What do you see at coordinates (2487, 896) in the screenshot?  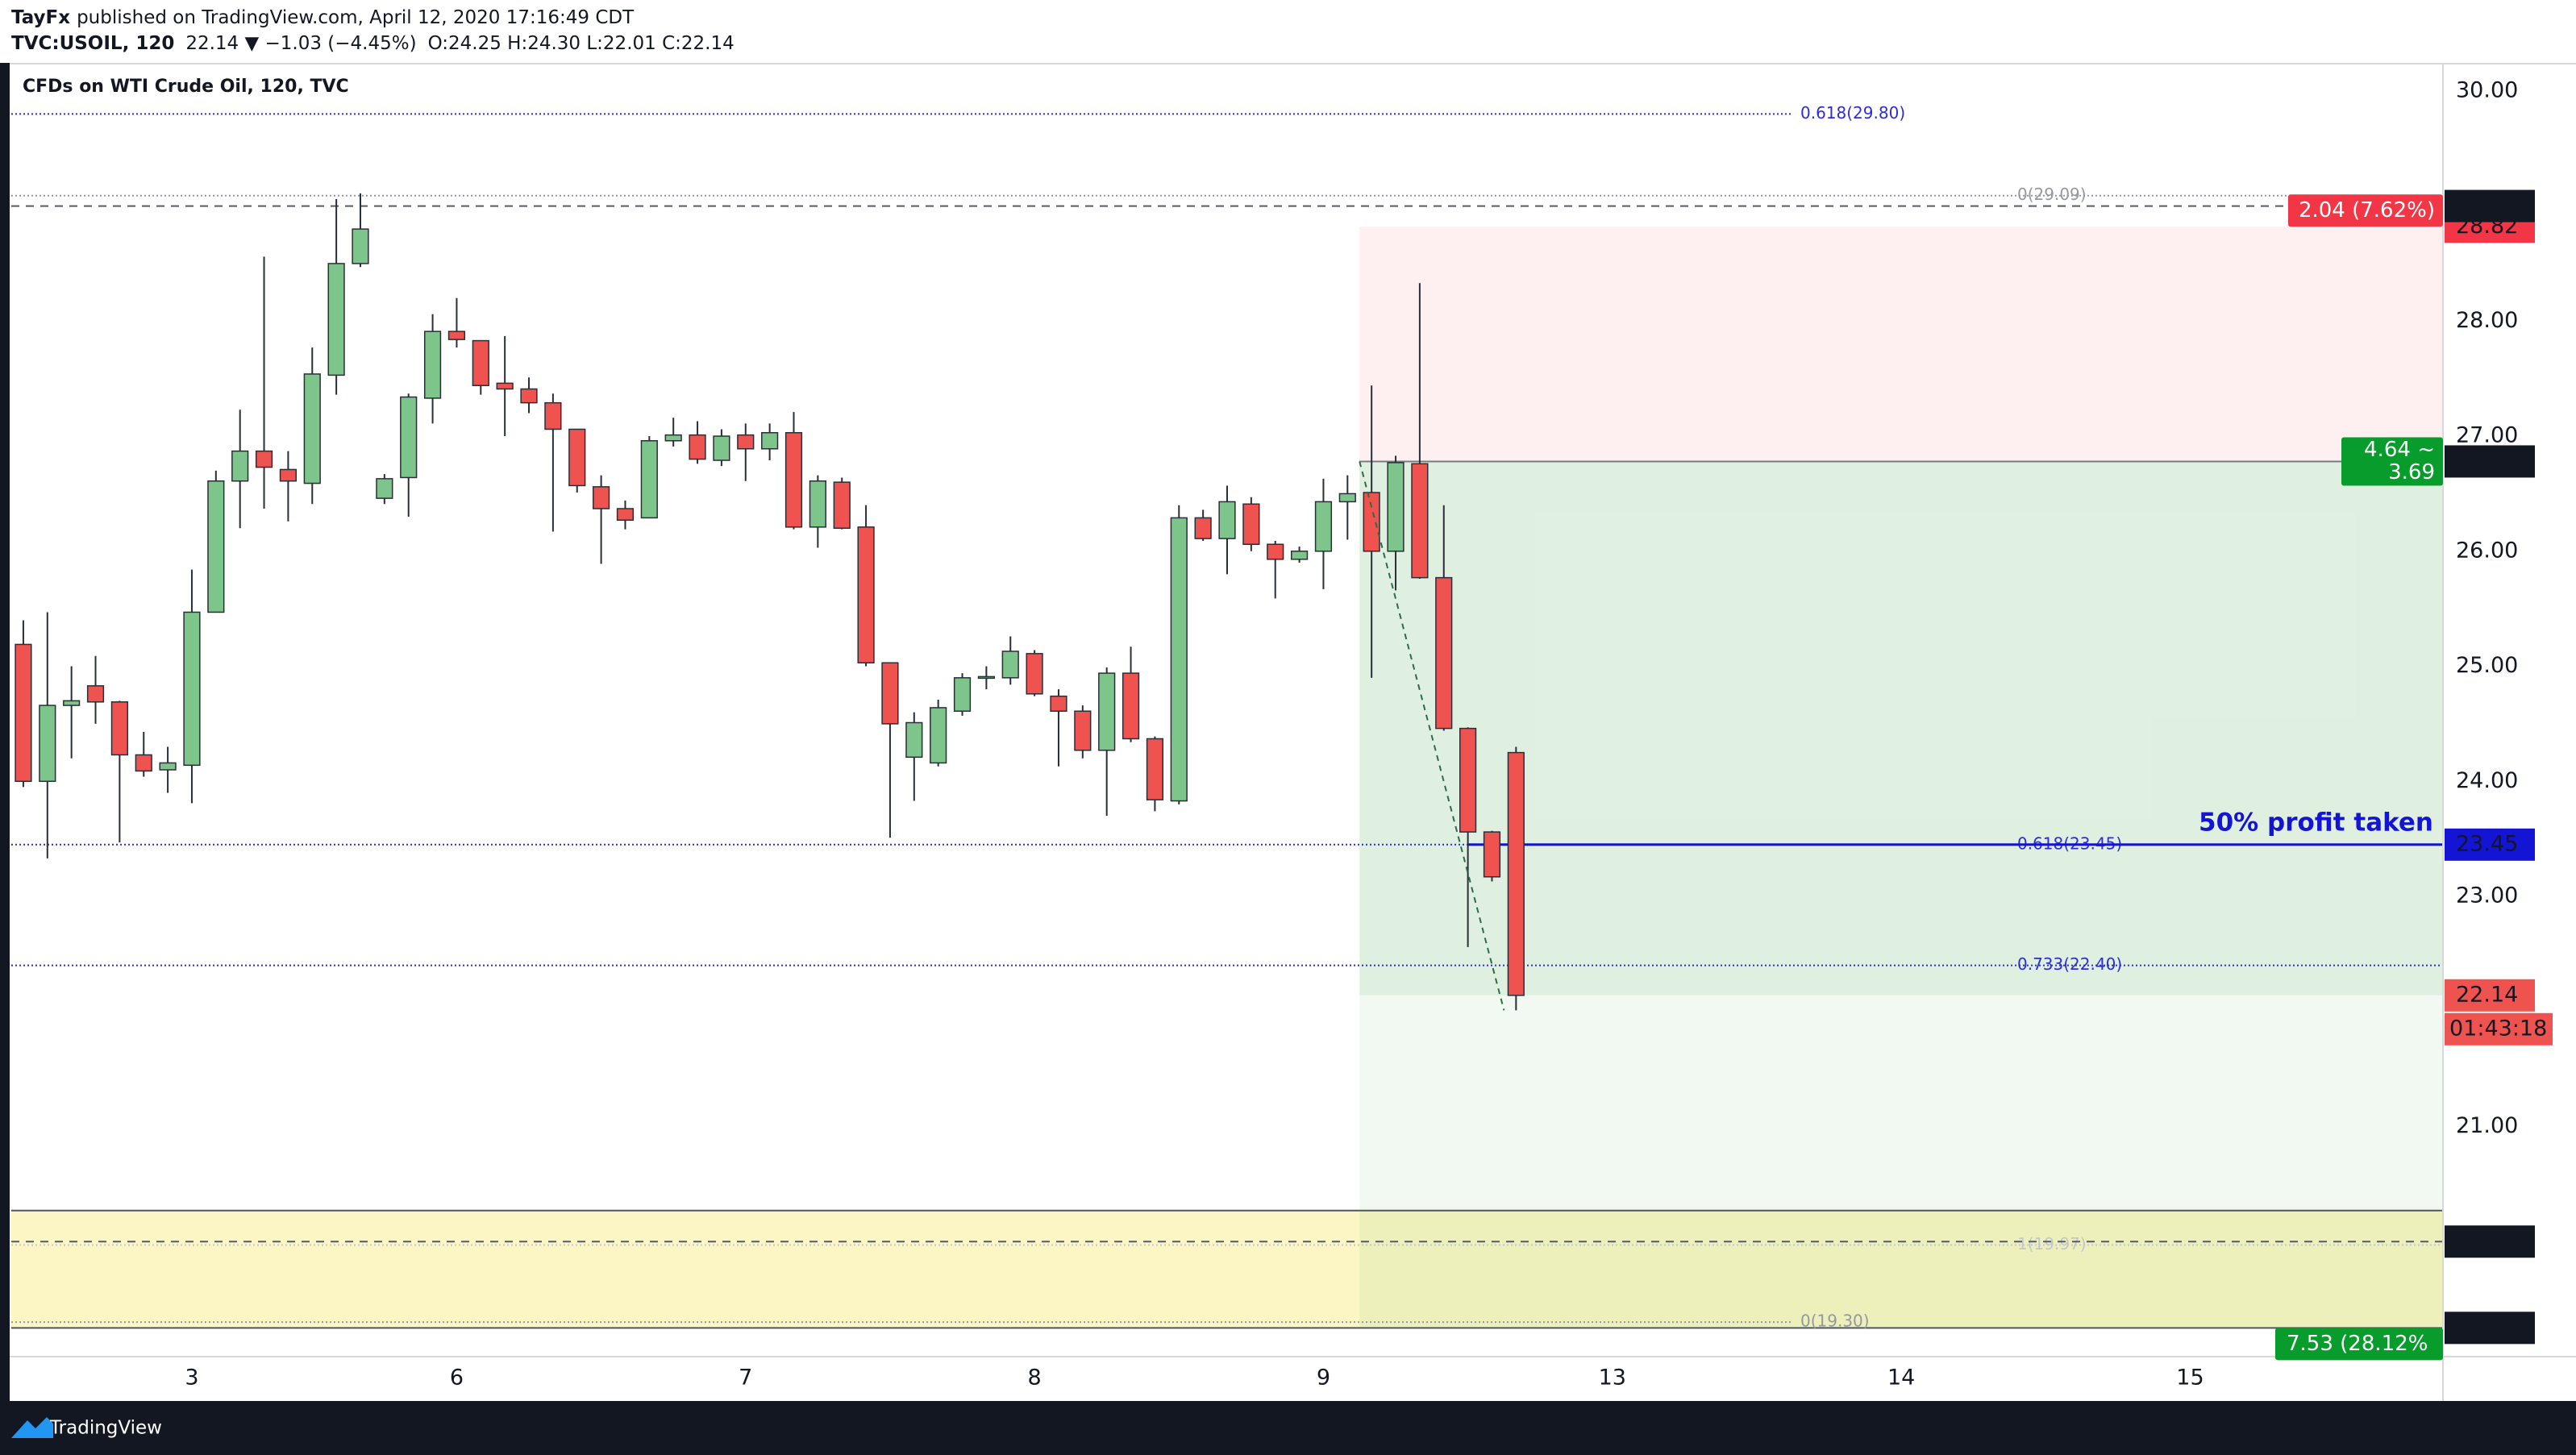 I see `y-tick-label: 23.00` at bounding box center [2487, 896].